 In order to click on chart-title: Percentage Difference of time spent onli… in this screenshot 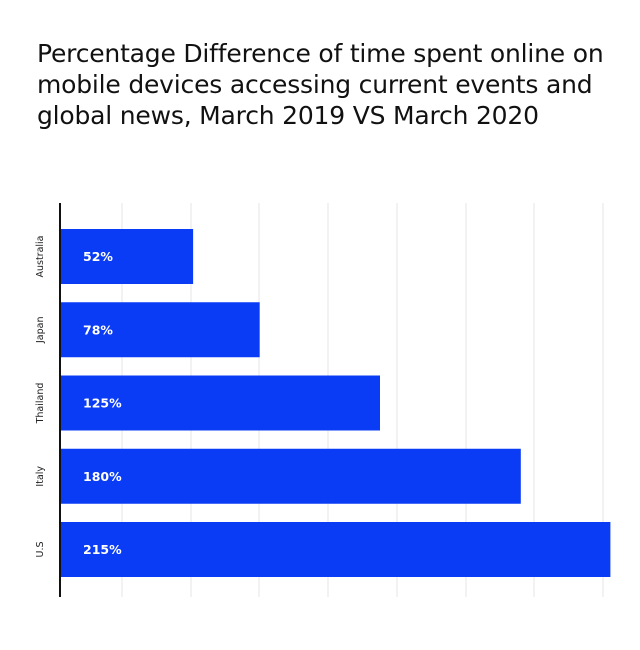, I will do `click(320, 84)`.